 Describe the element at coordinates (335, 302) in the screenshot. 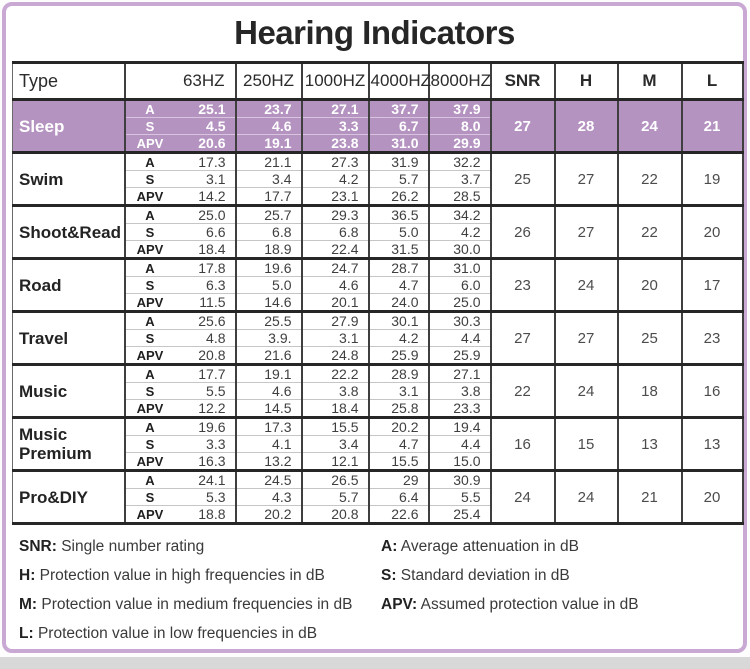

I see `freq-value-cell: 20.1` at that location.